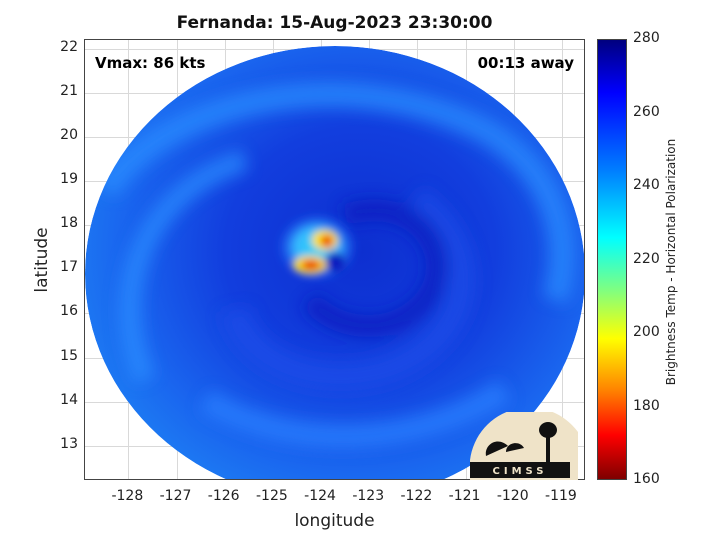 The image size is (720, 540). What do you see at coordinates (69, 311) in the screenshot?
I see `y-tick-label: 16` at bounding box center [69, 311].